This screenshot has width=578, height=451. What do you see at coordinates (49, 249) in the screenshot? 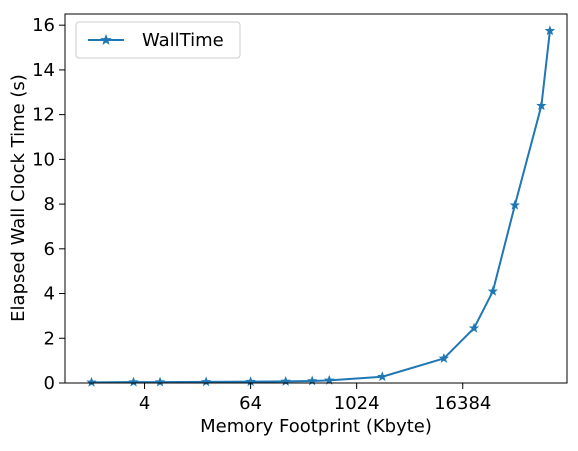
I see `y-tick-label: 6` at bounding box center [49, 249].